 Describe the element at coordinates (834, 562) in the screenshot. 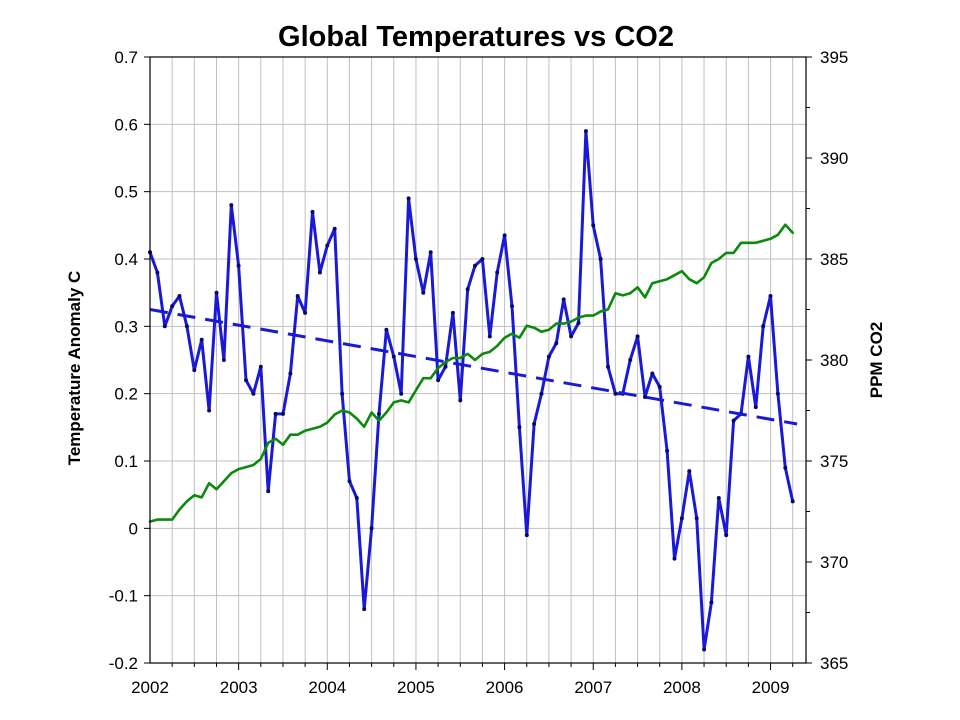

I see `y-right-tick-label: 370` at that location.